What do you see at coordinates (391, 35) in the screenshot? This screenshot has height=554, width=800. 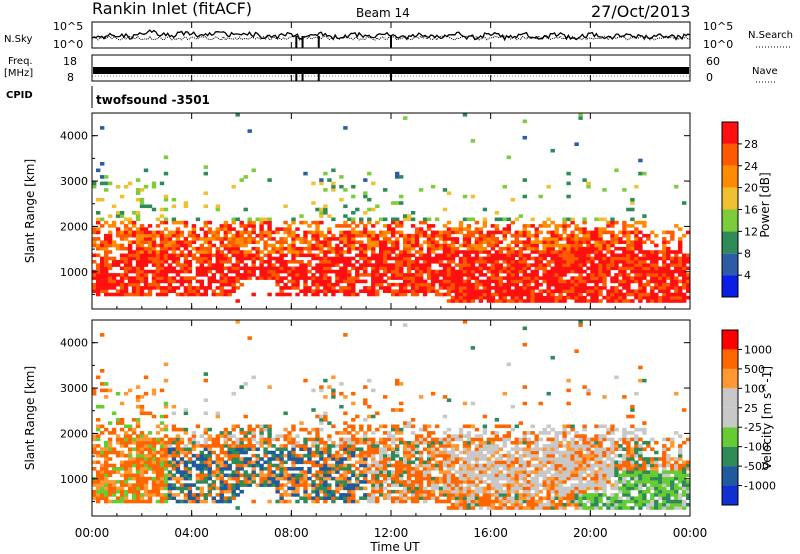 I see `nsky-line` at bounding box center [391, 35].